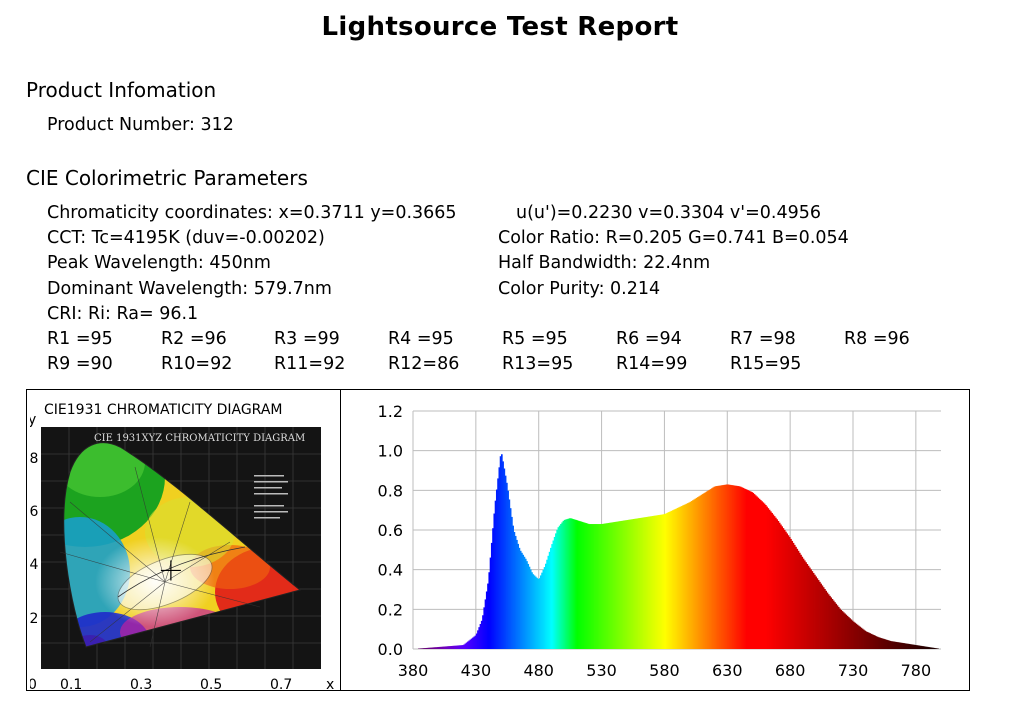  Describe the element at coordinates (390, 649) in the screenshot. I see `y-tick-label: 0.0` at that location.